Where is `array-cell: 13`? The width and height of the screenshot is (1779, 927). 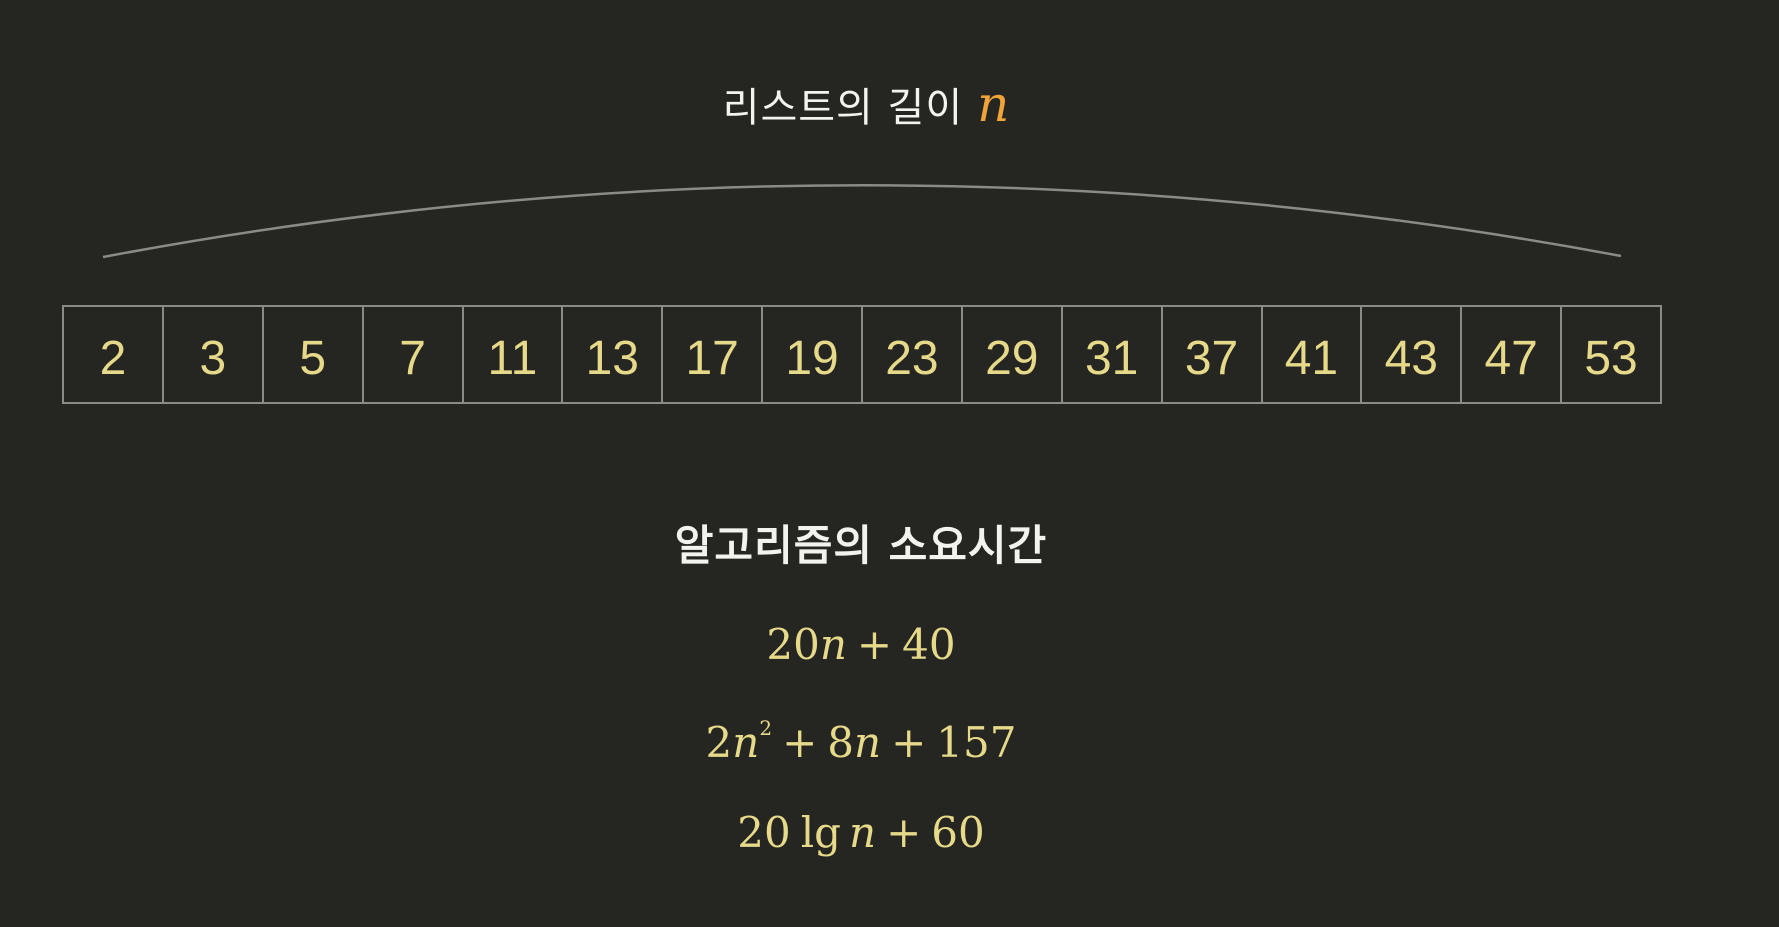 array-cell: 13 is located at coordinates (611, 354).